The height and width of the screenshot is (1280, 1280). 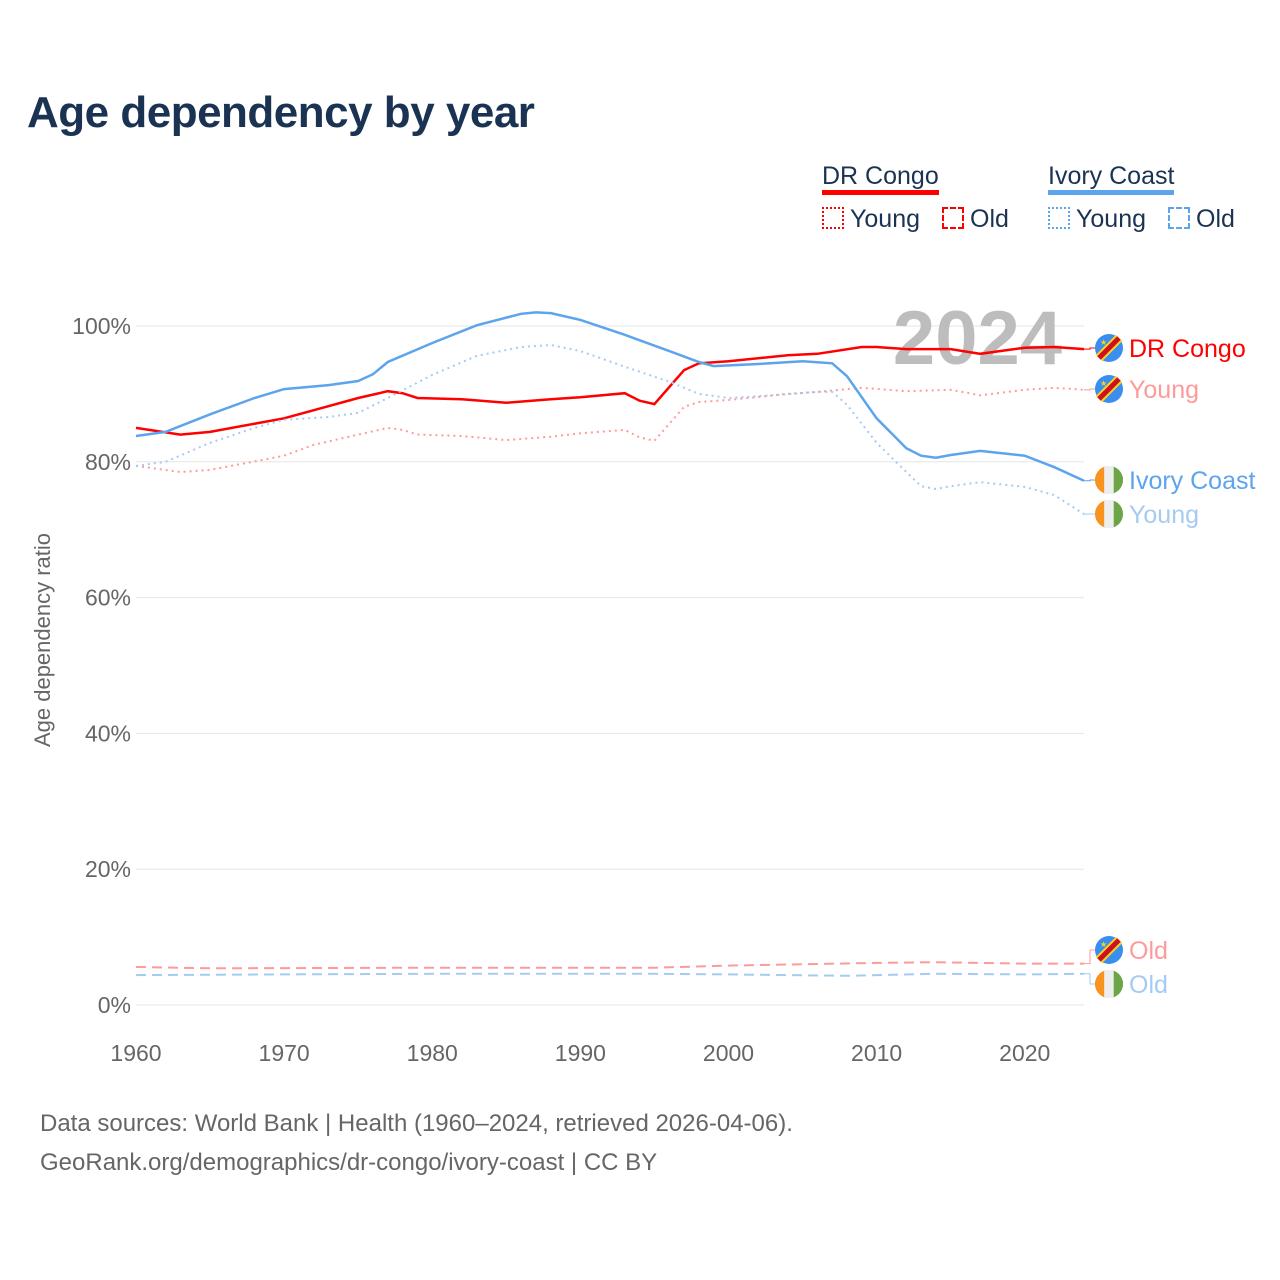 I want to click on x-tick-label: 1990, so click(x=580, y=1053).